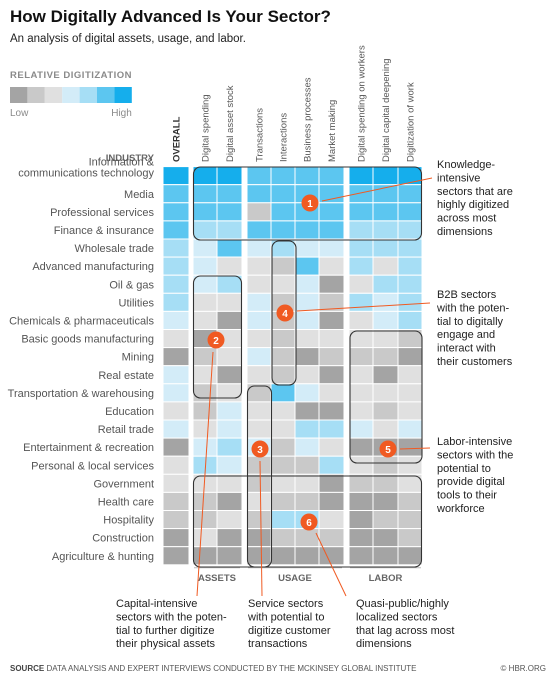 The height and width of the screenshot is (699, 556). I want to click on row-label: Wholesale trade, so click(115, 249).